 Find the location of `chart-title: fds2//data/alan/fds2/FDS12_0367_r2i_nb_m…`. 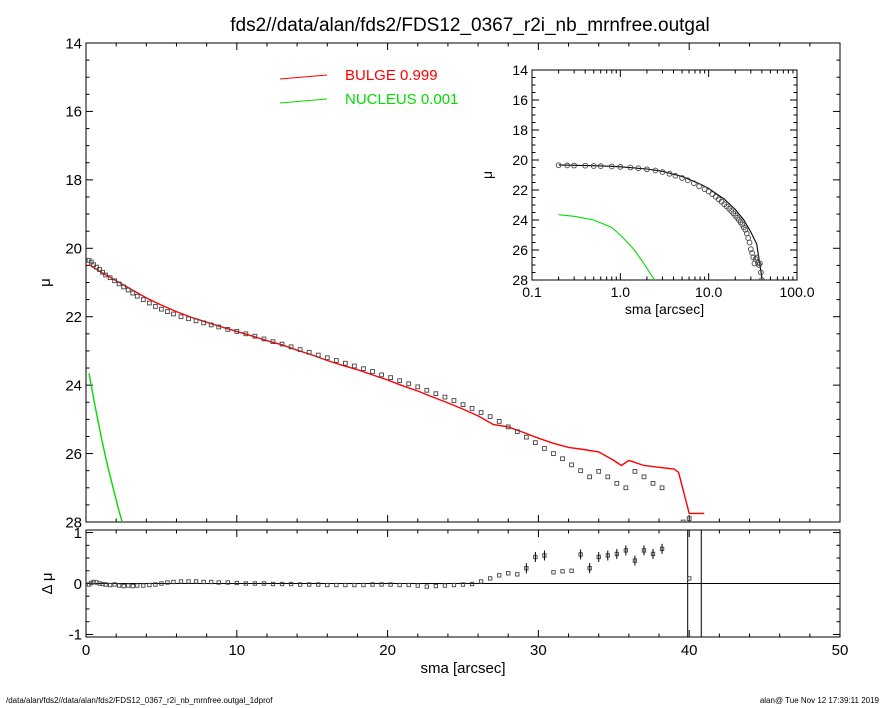

chart-title: fds2//data/alan/fds2/FDS12_0367_r2i_nb_m… is located at coordinates (470, 25).